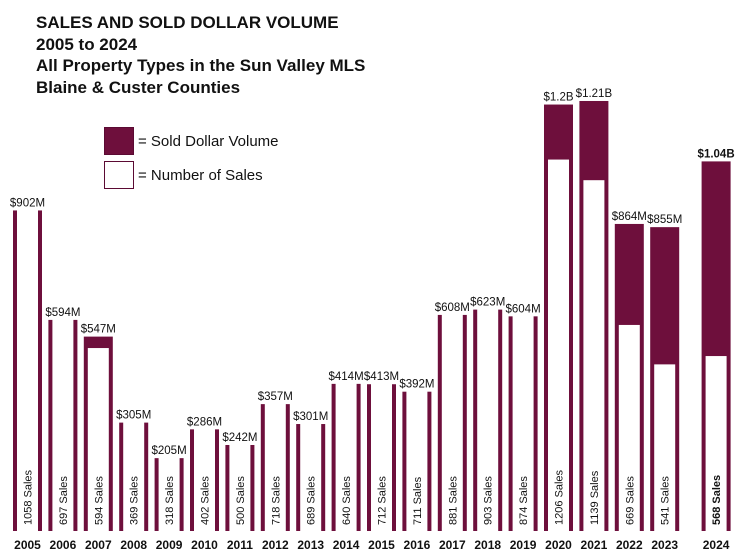 This screenshot has width=743, height=560. Describe the element at coordinates (346, 432) in the screenshot. I see `sales-bar-2014` at that location.